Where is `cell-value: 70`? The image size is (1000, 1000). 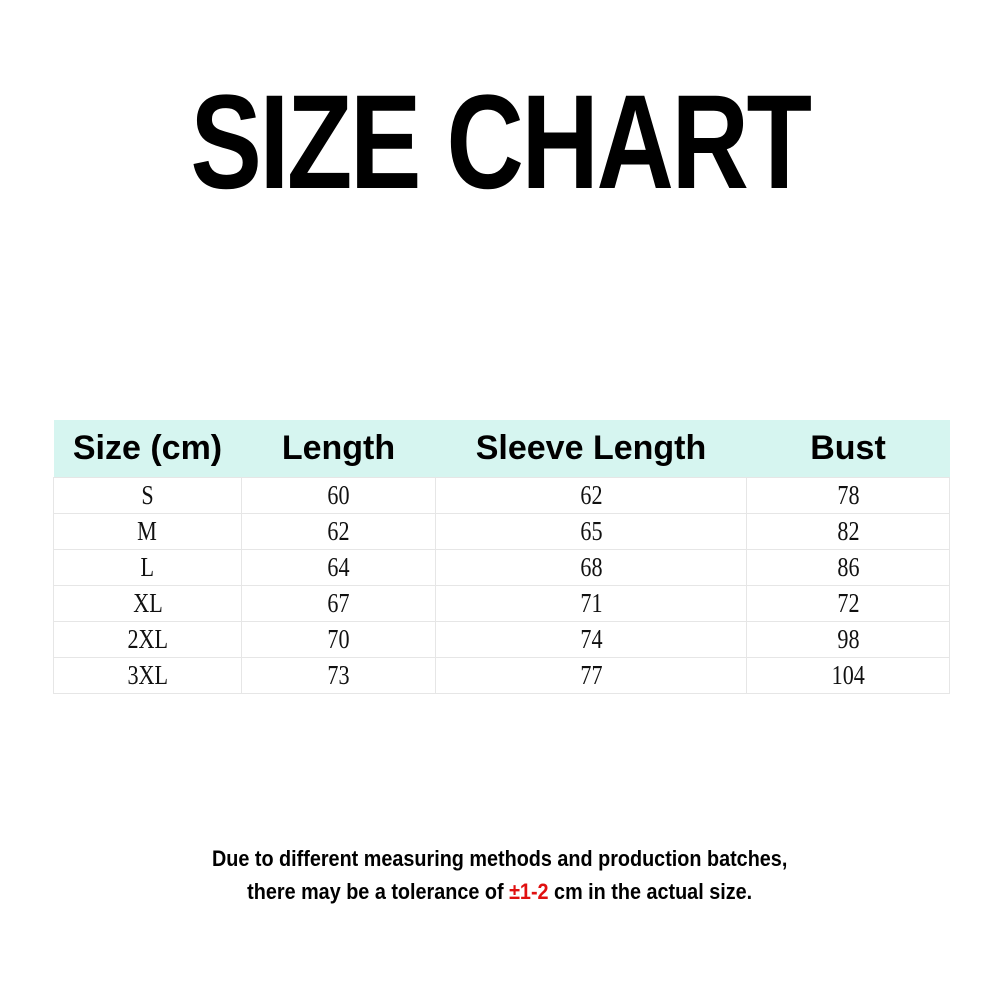
cell-value: 70 is located at coordinates (338, 639).